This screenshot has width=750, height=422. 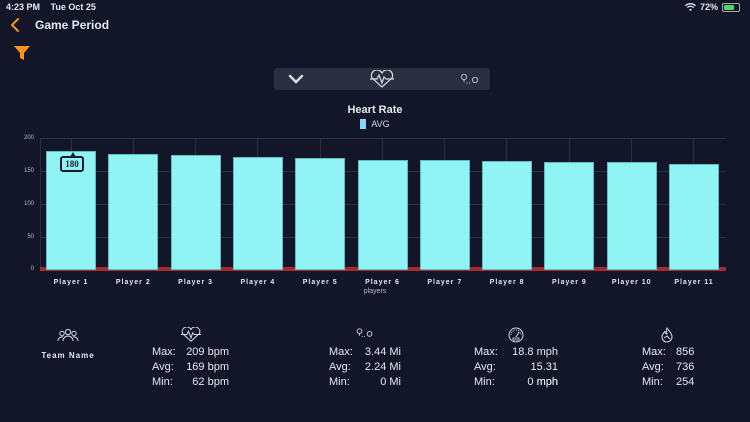 I want to click on chart-title: Heart Rate, so click(x=375, y=110).